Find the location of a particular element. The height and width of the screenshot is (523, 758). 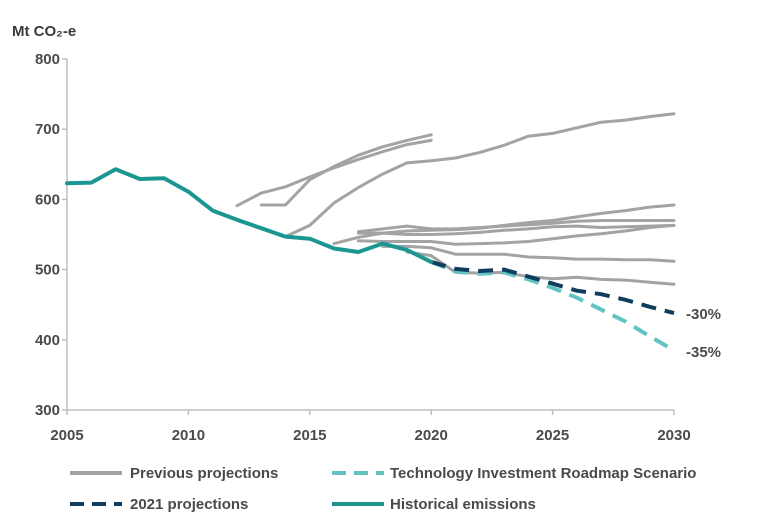

x-tick-label: 2030 is located at coordinates (673, 435).